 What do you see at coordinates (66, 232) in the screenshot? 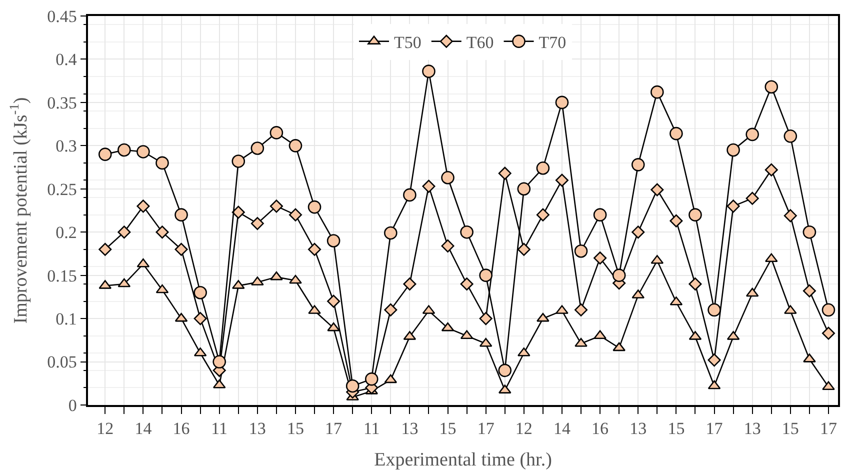
I see `y-tick-label: 0.2` at bounding box center [66, 232].